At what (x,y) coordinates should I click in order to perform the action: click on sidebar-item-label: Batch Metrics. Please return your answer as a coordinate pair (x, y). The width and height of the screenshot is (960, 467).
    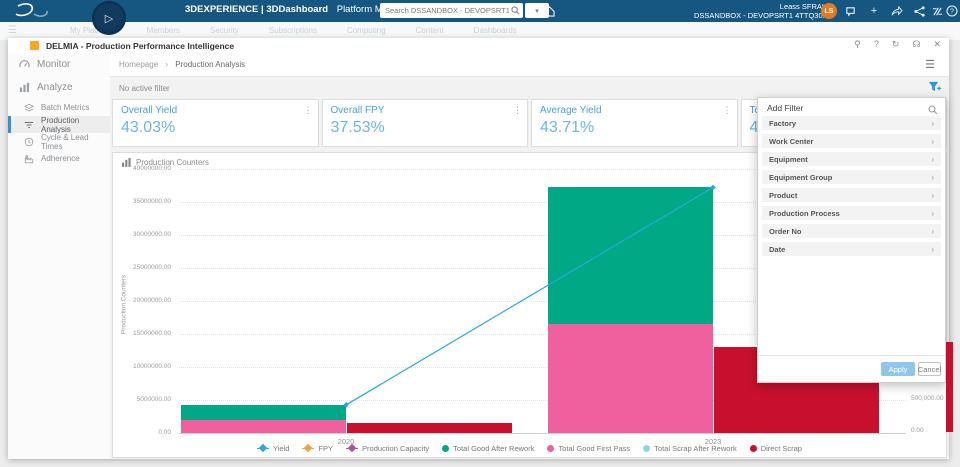
    Looking at the image, I should click on (65, 107).